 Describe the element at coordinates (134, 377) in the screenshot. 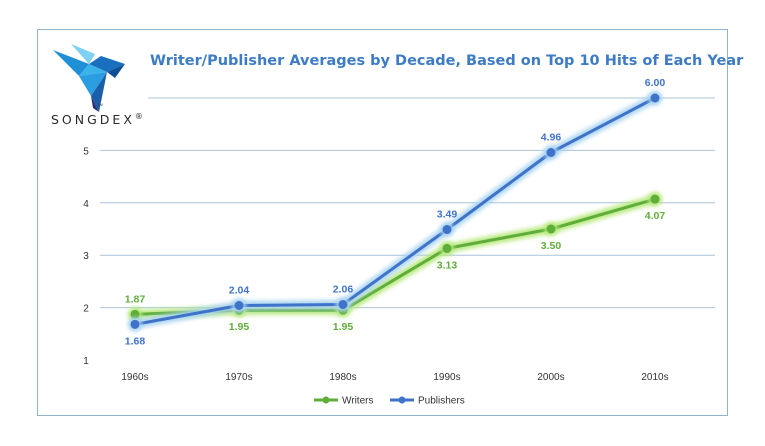

I see `x-tick-label: 1960s` at that location.